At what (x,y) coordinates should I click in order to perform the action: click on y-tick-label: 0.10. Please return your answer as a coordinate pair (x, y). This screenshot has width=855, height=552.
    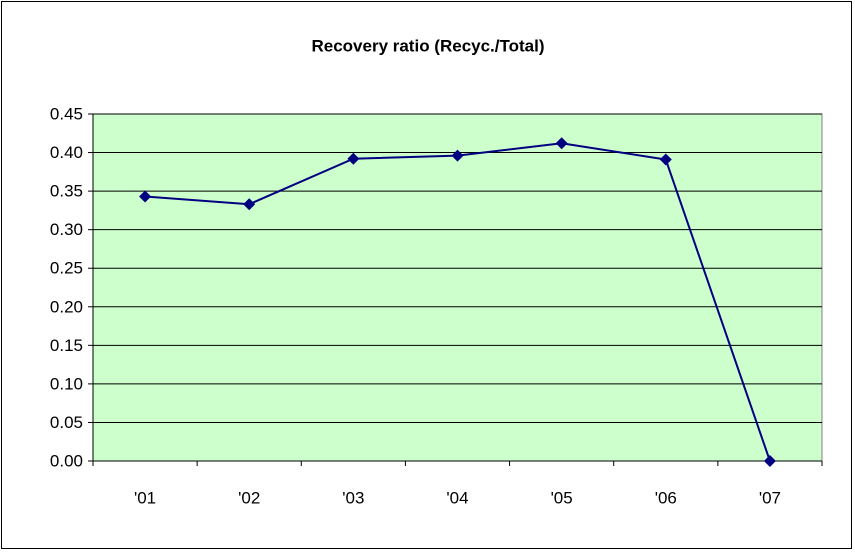
    Looking at the image, I should click on (66, 383).